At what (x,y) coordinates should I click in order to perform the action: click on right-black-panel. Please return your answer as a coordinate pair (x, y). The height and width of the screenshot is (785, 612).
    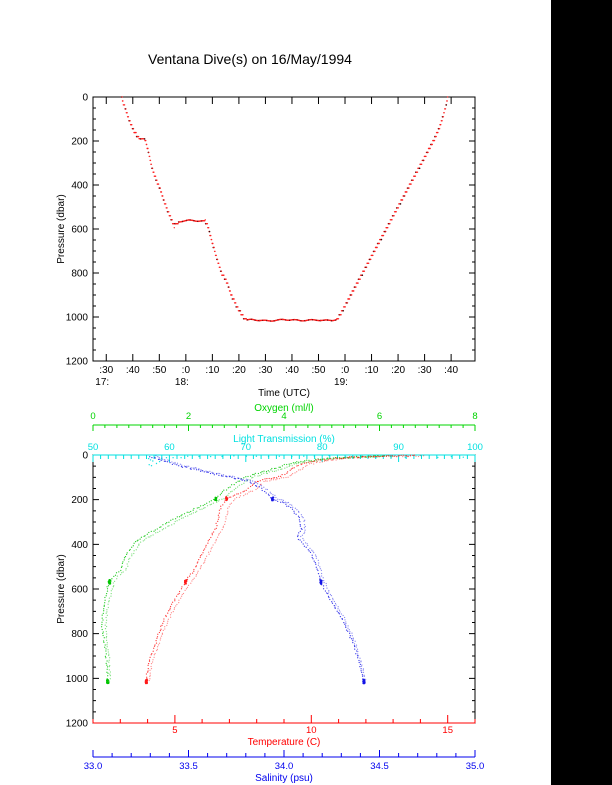
    Looking at the image, I should click on (581, 392).